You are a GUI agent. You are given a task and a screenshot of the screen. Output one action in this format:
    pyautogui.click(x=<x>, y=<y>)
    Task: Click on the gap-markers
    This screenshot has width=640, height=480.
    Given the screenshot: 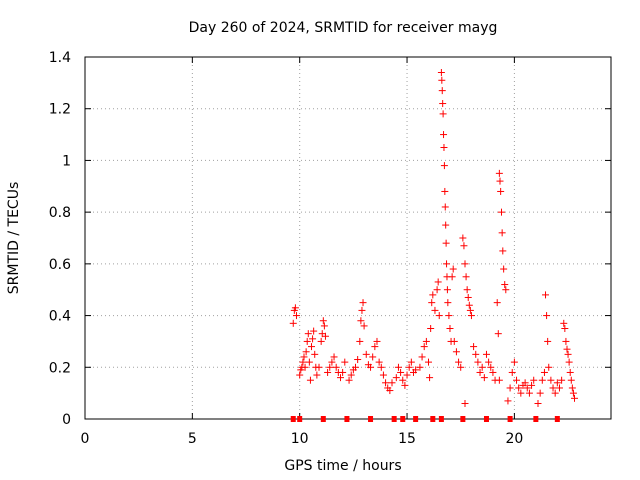 What is the action you would take?
    pyautogui.click(x=425, y=419)
    